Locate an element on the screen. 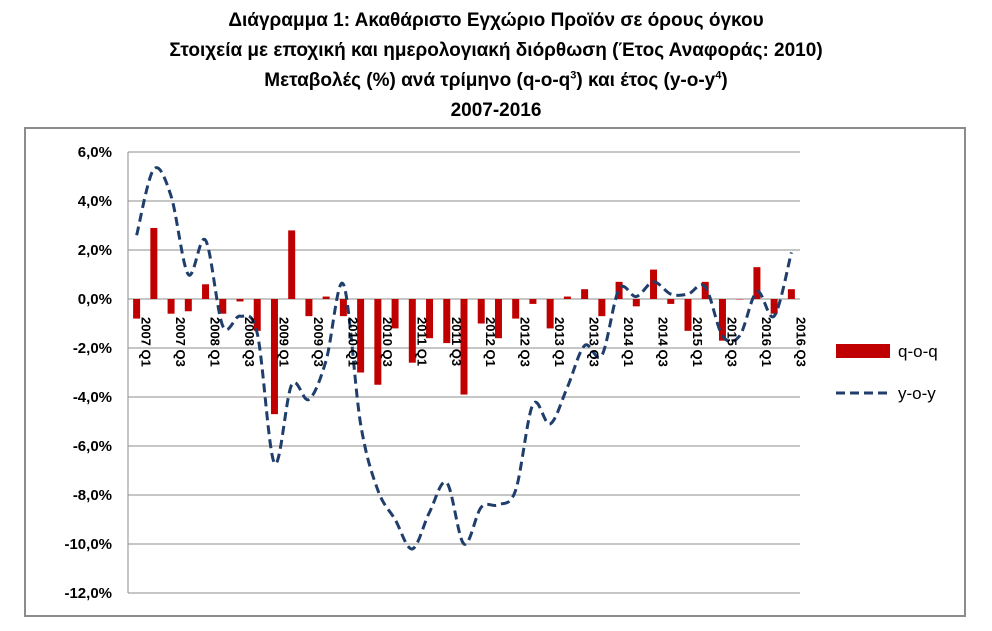 Image resolution: width=992 pixels, height=631 pixels. x-tick-label: 2016 Q1 is located at coordinates (766, 342).